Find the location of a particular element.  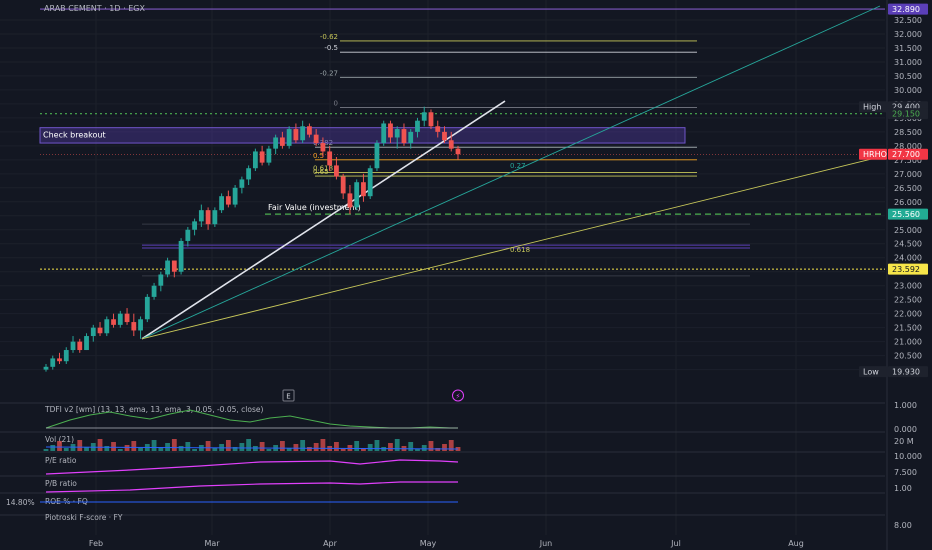

x-tick-label: Apr is located at coordinates (330, 543).